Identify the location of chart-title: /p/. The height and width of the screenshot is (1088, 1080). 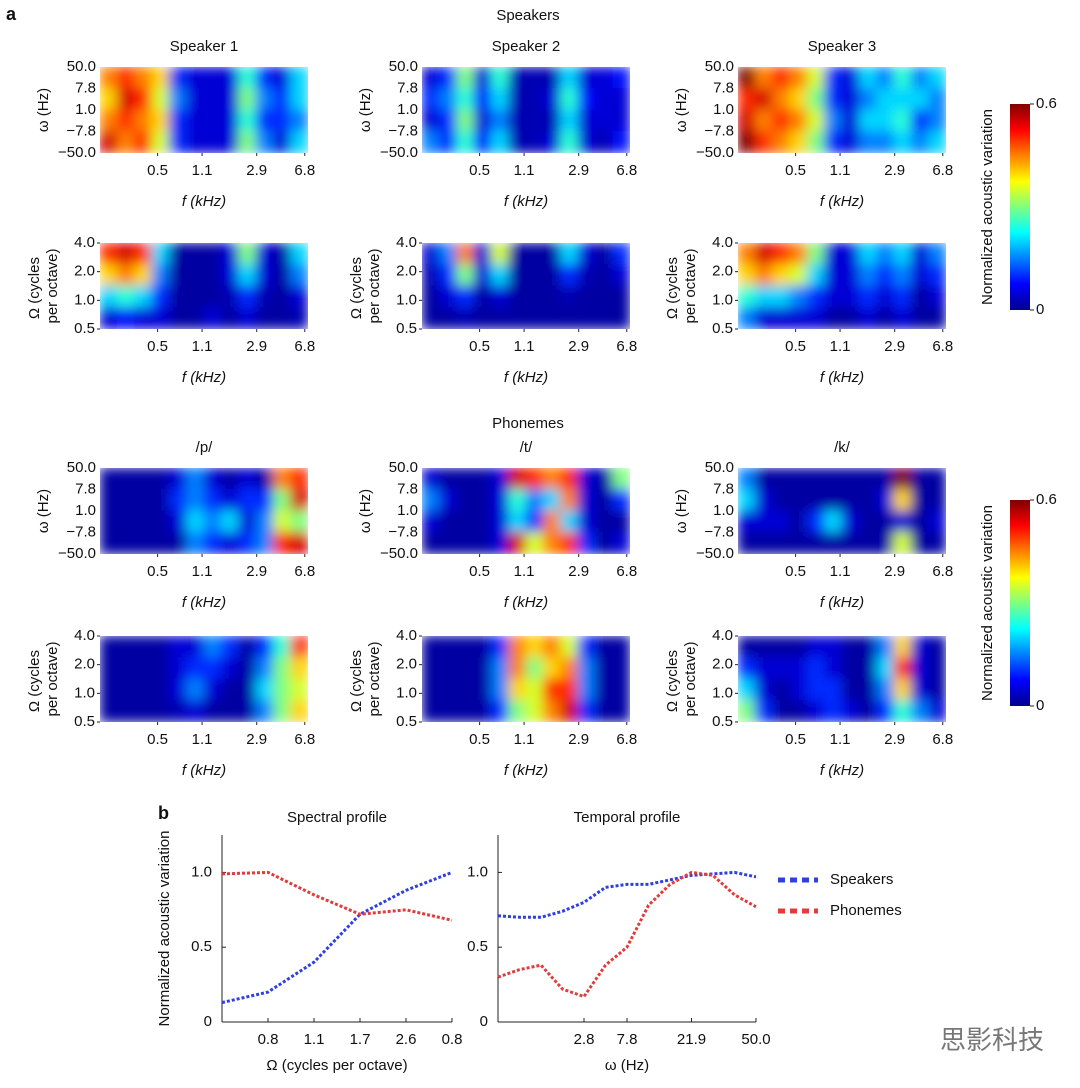
(205, 447).